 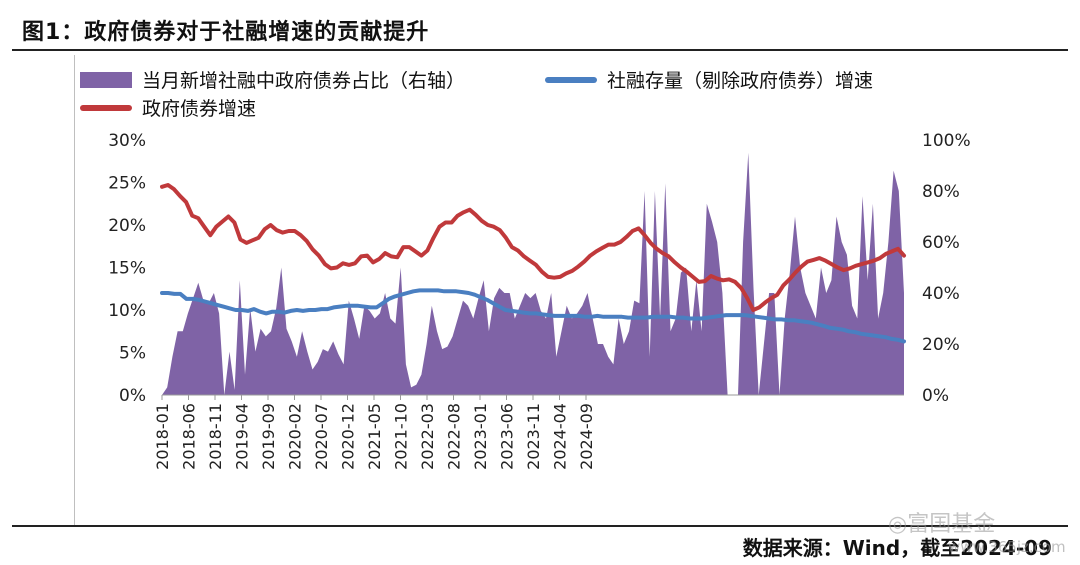 I want to click on legend-area-swatch, so click(x=106, y=79).